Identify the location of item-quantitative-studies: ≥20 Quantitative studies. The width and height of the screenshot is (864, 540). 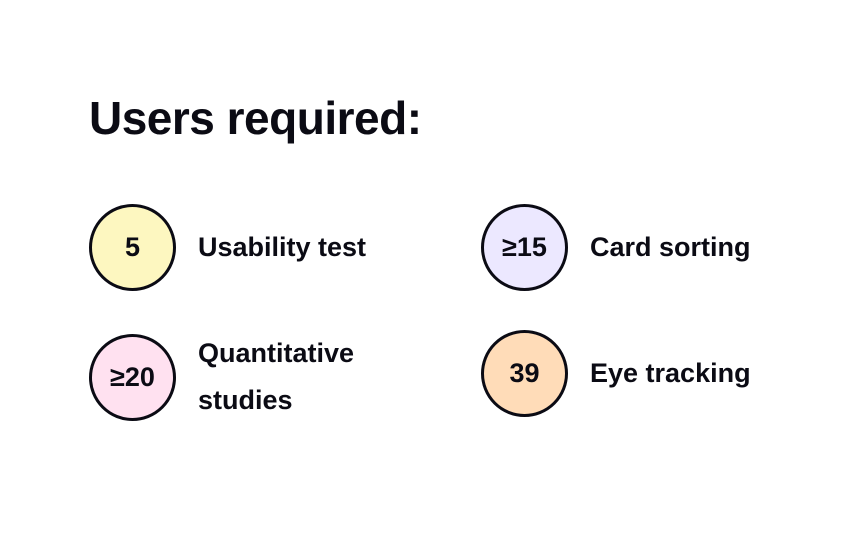
(243, 377).